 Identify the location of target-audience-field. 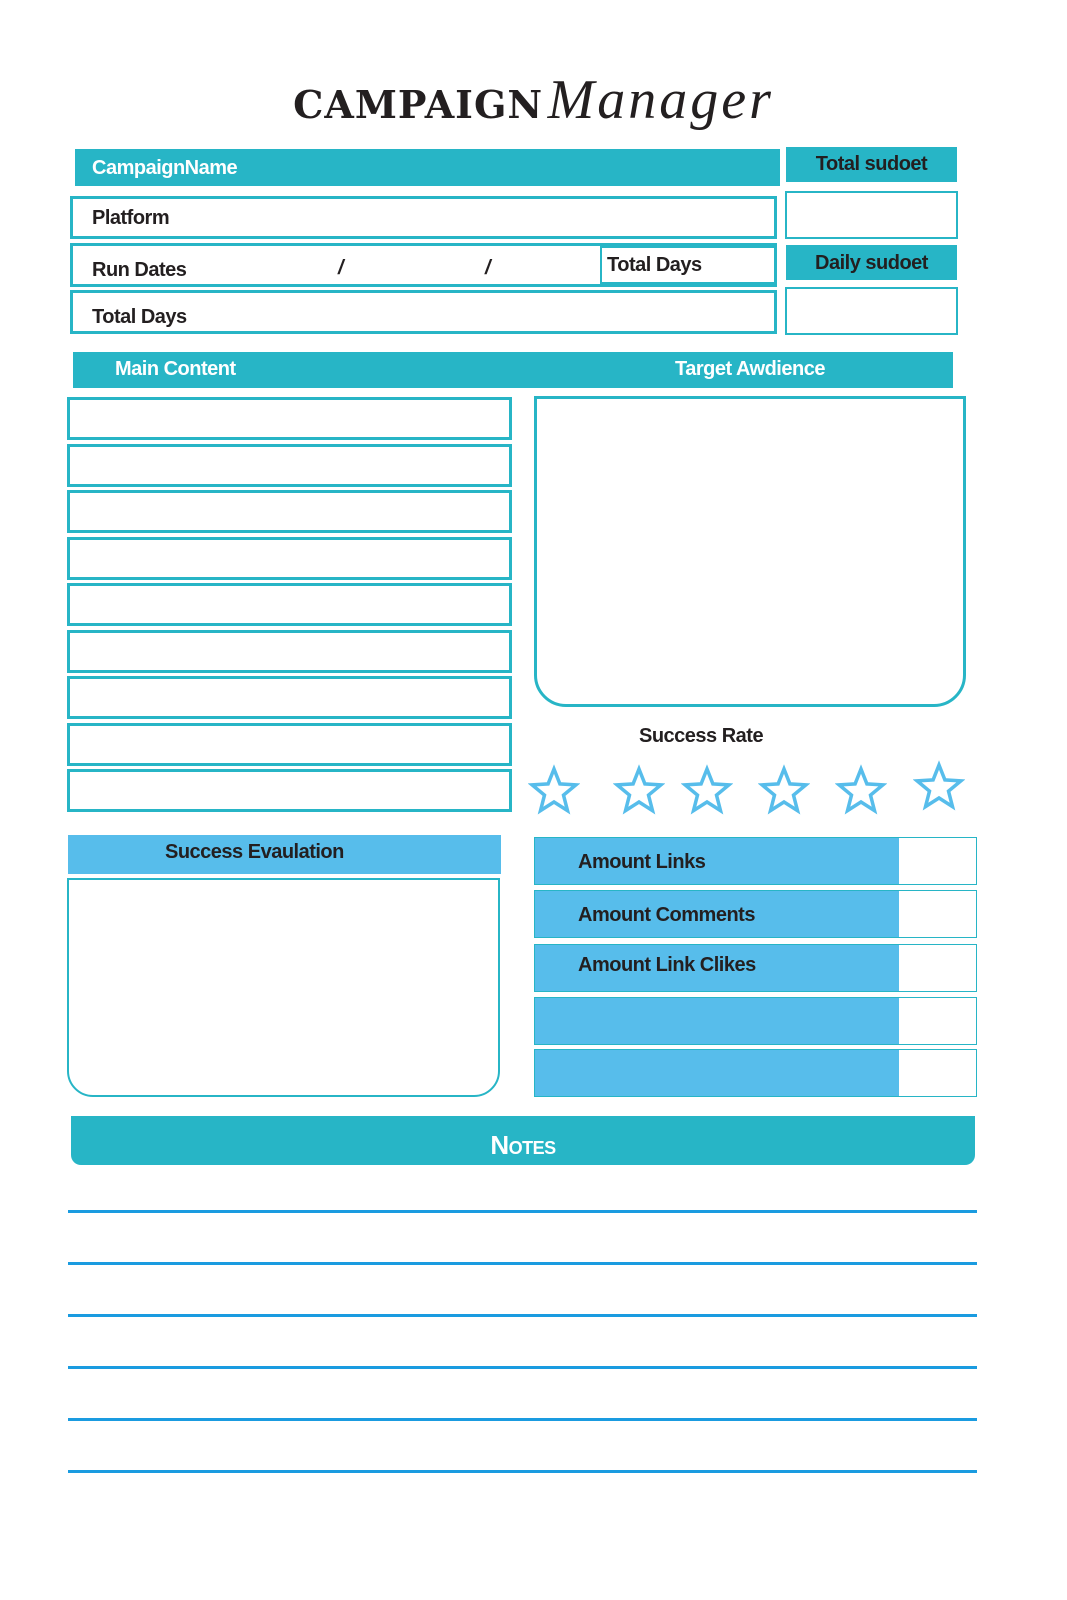
(750, 551).